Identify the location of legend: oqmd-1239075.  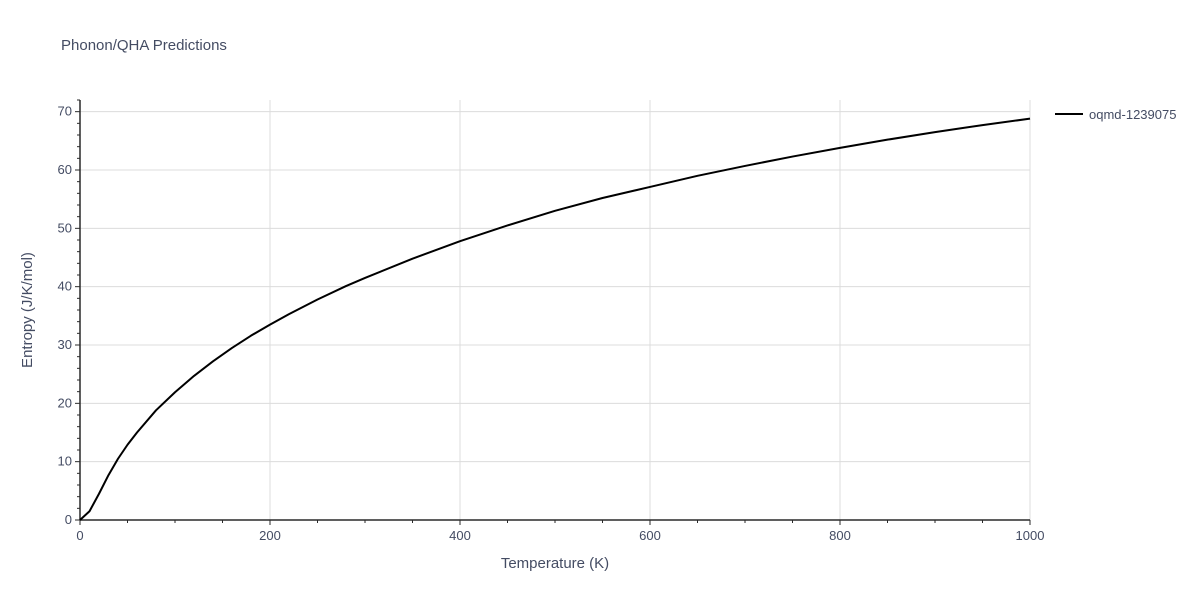
(1115, 114).